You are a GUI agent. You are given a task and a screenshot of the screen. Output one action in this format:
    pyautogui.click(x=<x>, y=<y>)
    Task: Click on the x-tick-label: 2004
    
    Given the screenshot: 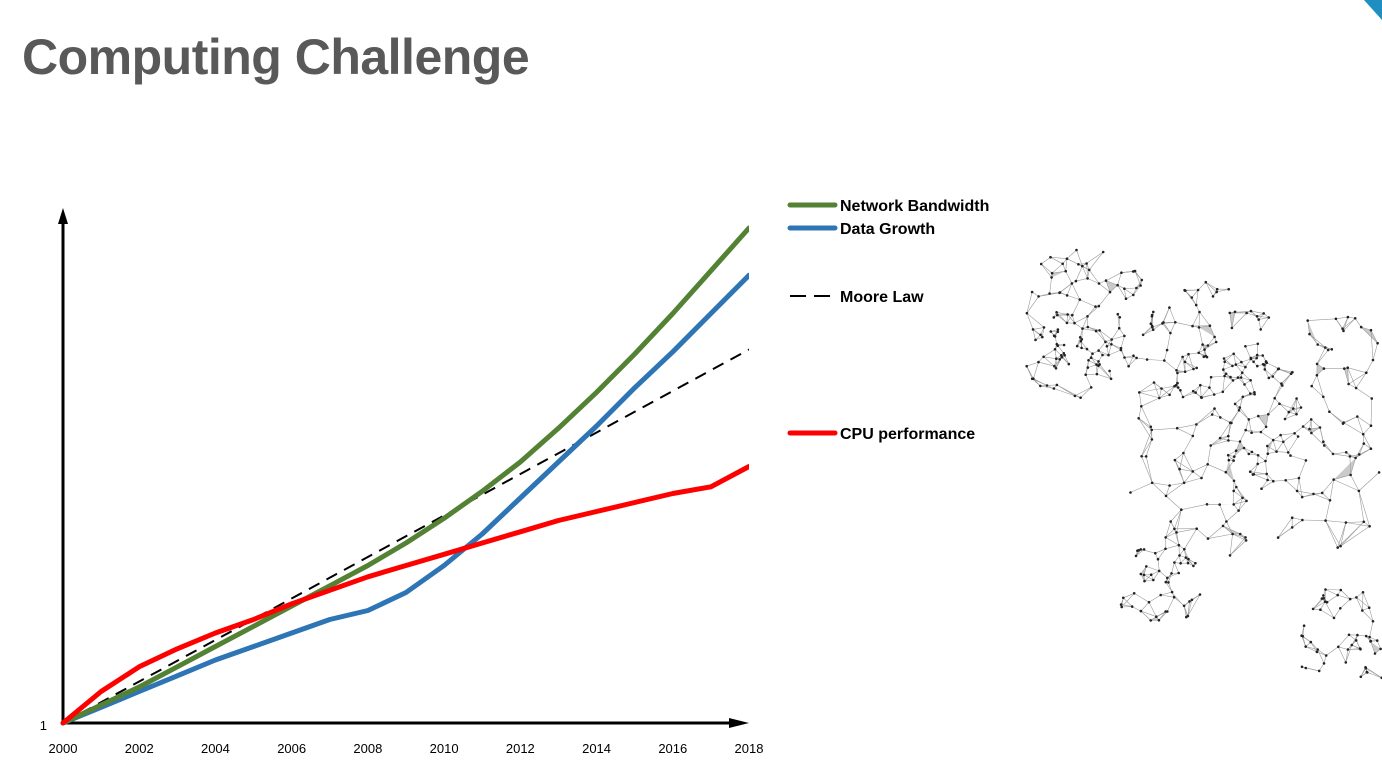 What is the action you would take?
    pyautogui.click(x=215, y=748)
    